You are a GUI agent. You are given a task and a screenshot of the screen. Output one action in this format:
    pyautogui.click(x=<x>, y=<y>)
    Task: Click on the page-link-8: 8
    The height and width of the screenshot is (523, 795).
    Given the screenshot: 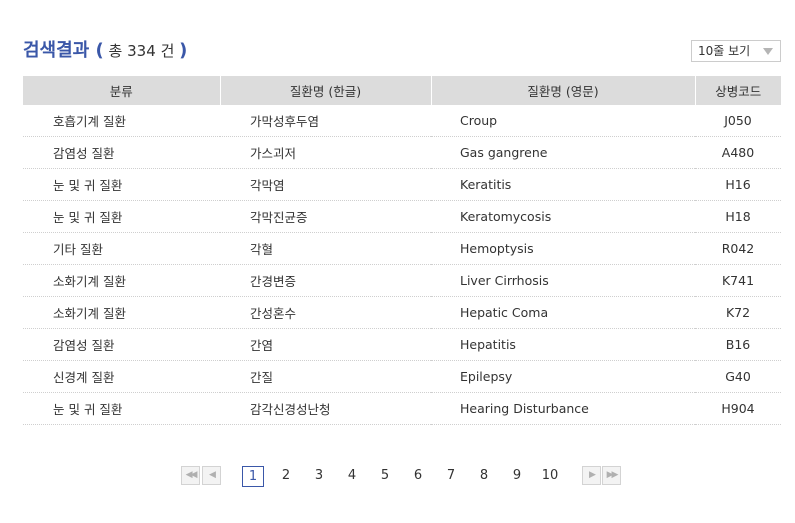 What is the action you would take?
    pyautogui.click(x=484, y=475)
    